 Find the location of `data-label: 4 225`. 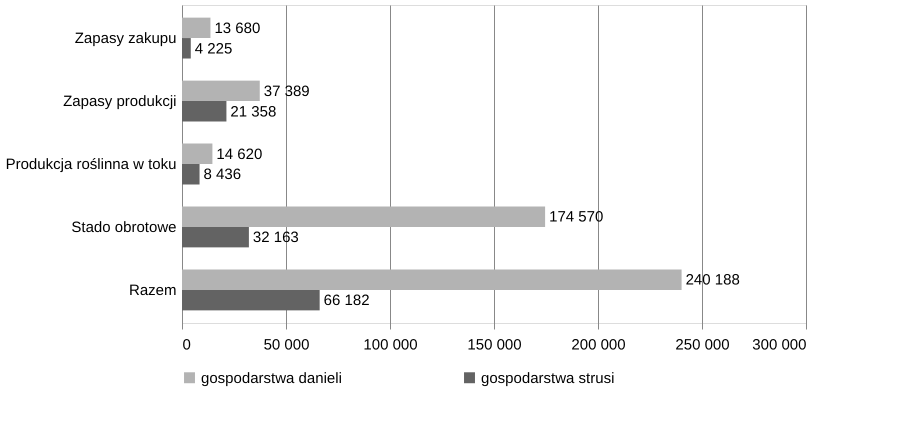

data-label: 4 225 is located at coordinates (213, 49).